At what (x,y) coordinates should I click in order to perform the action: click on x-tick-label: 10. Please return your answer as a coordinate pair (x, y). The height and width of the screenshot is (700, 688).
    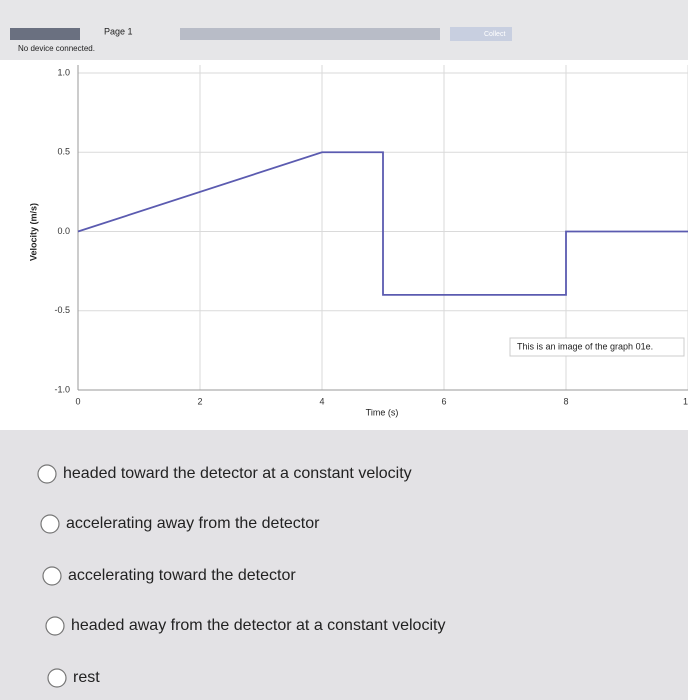
    Looking at the image, I should click on (685, 401).